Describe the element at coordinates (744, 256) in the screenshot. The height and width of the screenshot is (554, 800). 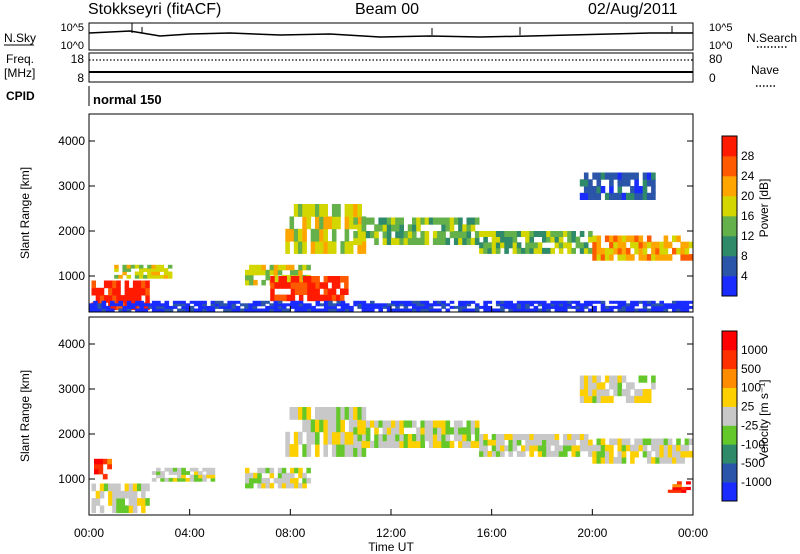
I see `colorbar-tick-label: 8` at that location.